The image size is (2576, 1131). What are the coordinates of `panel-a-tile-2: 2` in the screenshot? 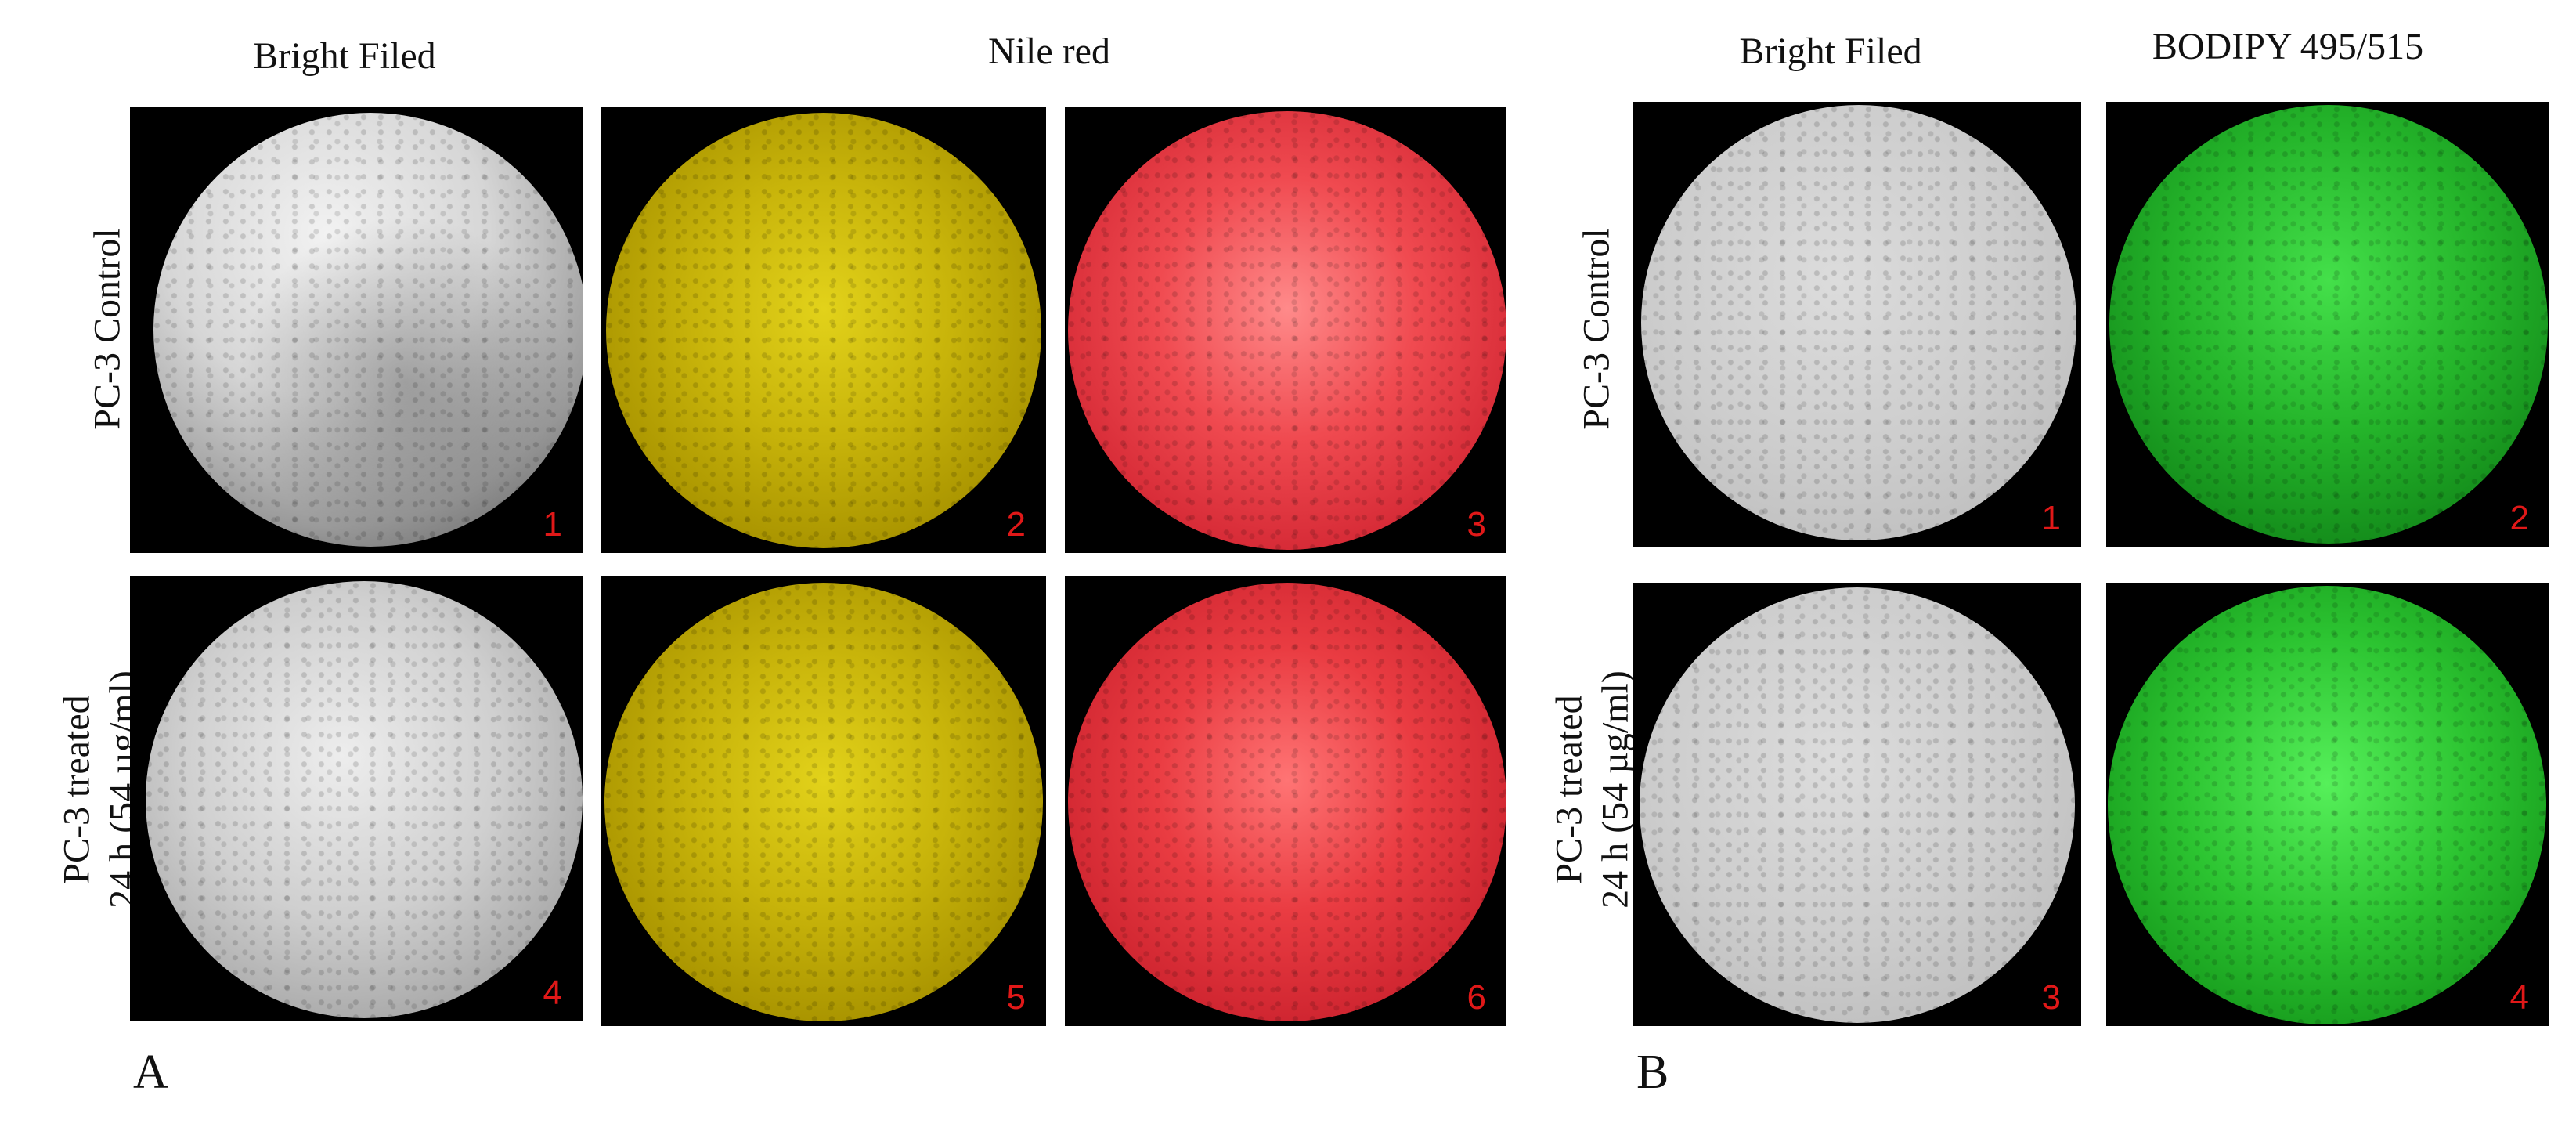 It's located at (823, 330).